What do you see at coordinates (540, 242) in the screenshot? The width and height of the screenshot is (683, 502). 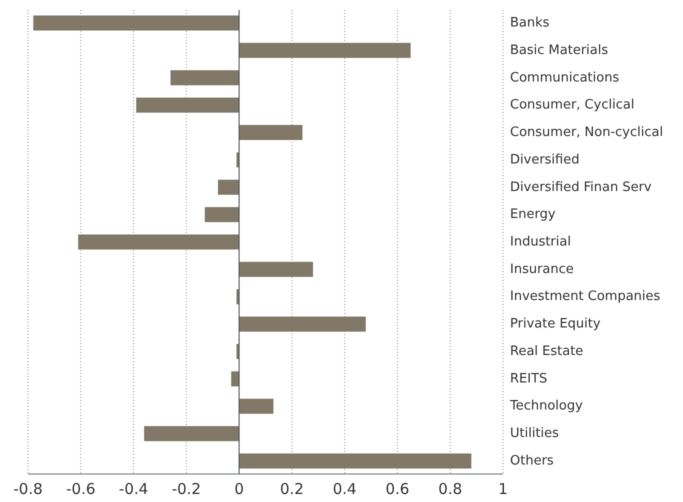 I see `y-tick-label: Industrial` at bounding box center [540, 242].